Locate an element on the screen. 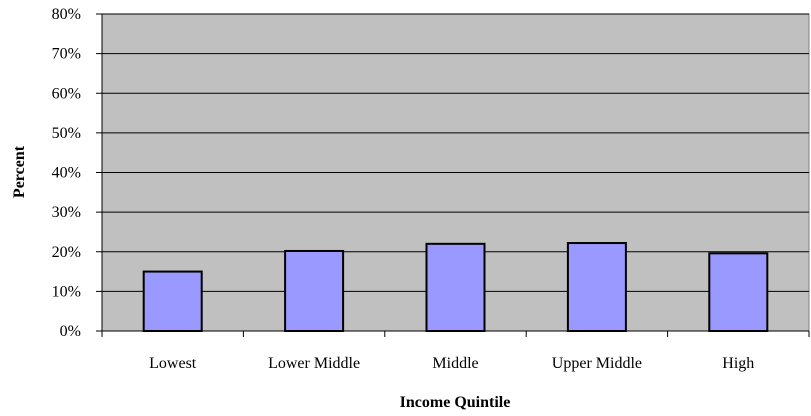 This screenshot has width=811, height=416. y-tick-label: 10% is located at coordinates (66, 291).